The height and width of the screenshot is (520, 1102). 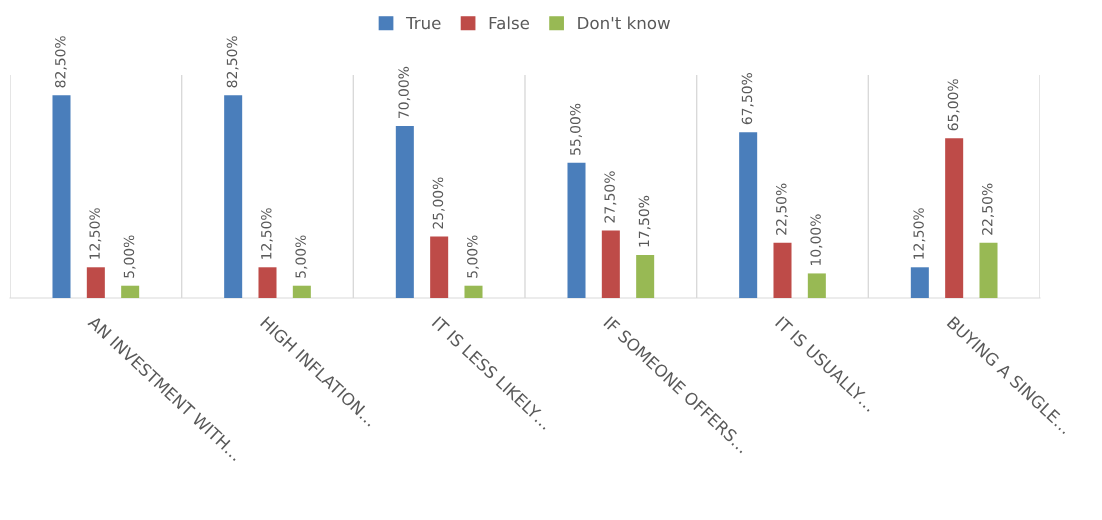 What do you see at coordinates (610, 197) in the screenshot?
I see `data-label: 27,50%` at bounding box center [610, 197].